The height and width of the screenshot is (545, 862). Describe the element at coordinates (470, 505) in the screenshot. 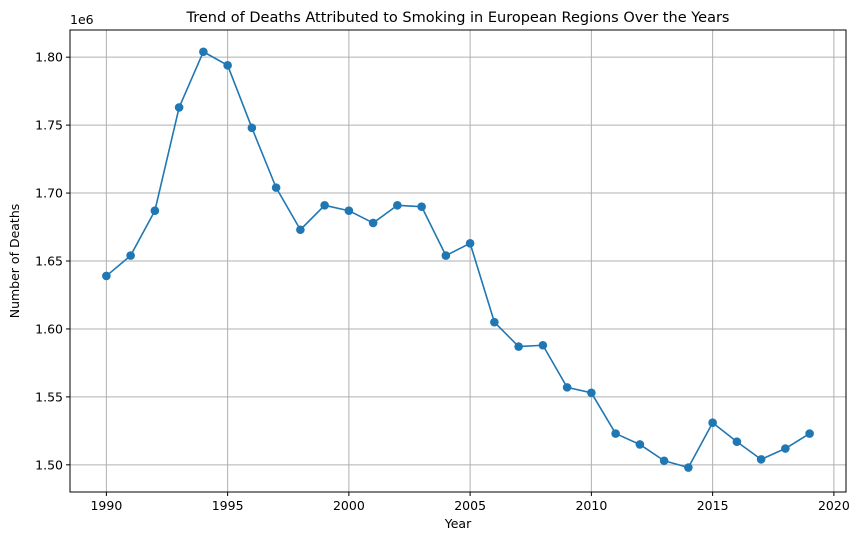

I see `x-tick-label: 2005` at that location.